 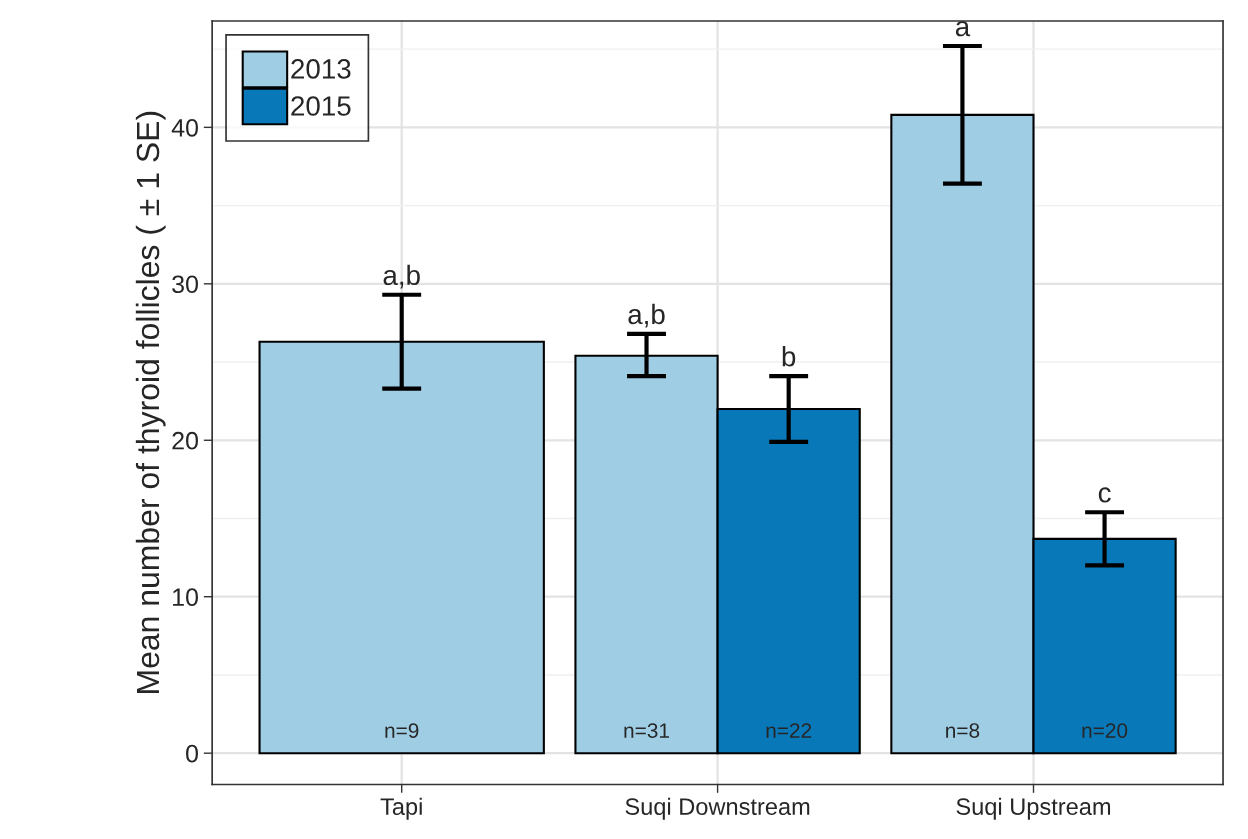 What do you see at coordinates (646, 730) in the screenshot?
I see `annotation: n=31` at bounding box center [646, 730].